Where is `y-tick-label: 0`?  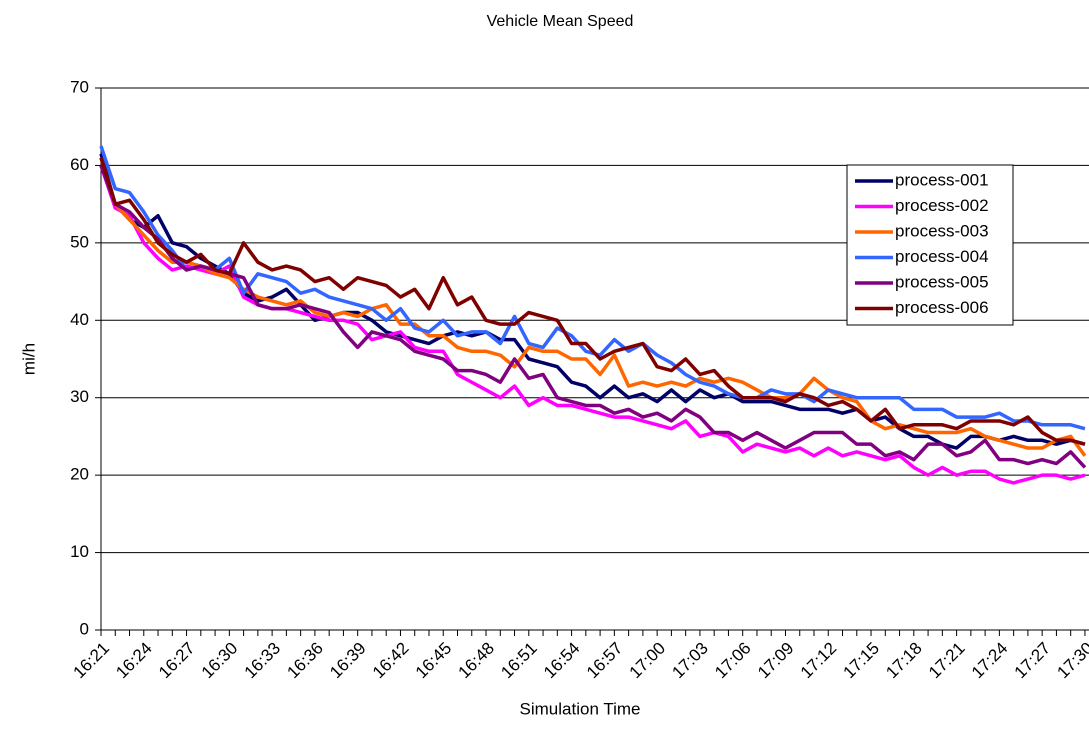 y-tick-label: 0 is located at coordinates (84, 628).